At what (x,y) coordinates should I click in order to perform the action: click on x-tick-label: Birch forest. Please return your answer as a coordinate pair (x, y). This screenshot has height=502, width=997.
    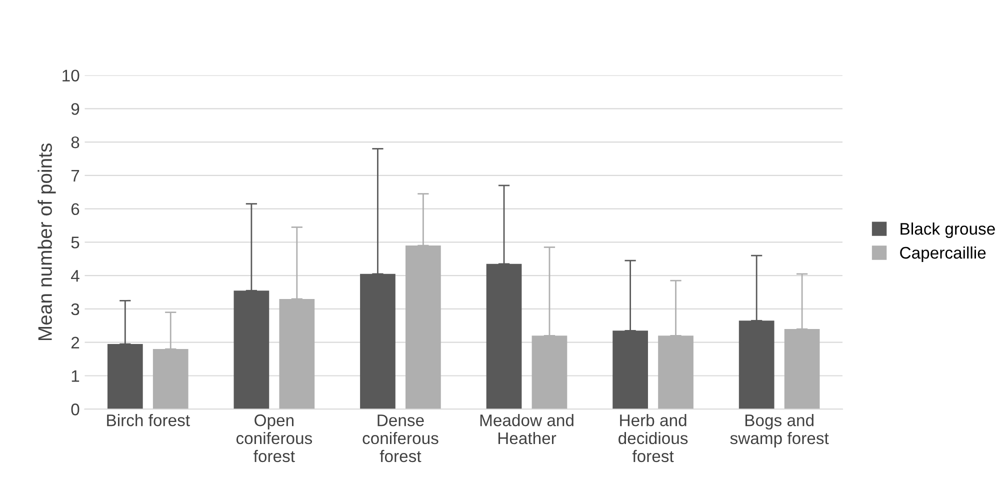
    Looking at the image, I should click on (148, 420).